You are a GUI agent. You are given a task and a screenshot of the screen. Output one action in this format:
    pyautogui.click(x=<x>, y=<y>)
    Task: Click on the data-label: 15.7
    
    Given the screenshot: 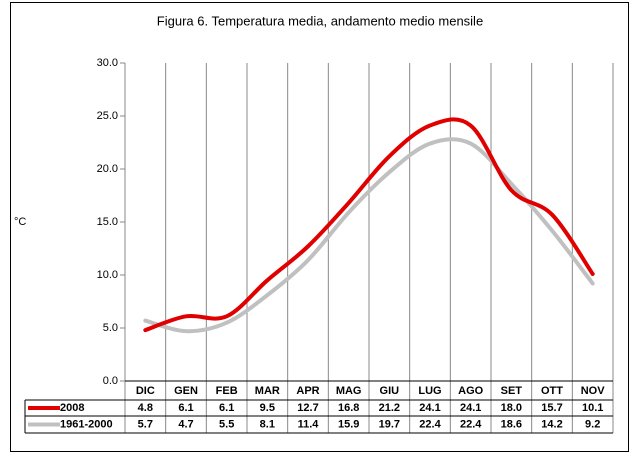 What is the action you would take?
    pyautogui.click(x=551, y=408)
    